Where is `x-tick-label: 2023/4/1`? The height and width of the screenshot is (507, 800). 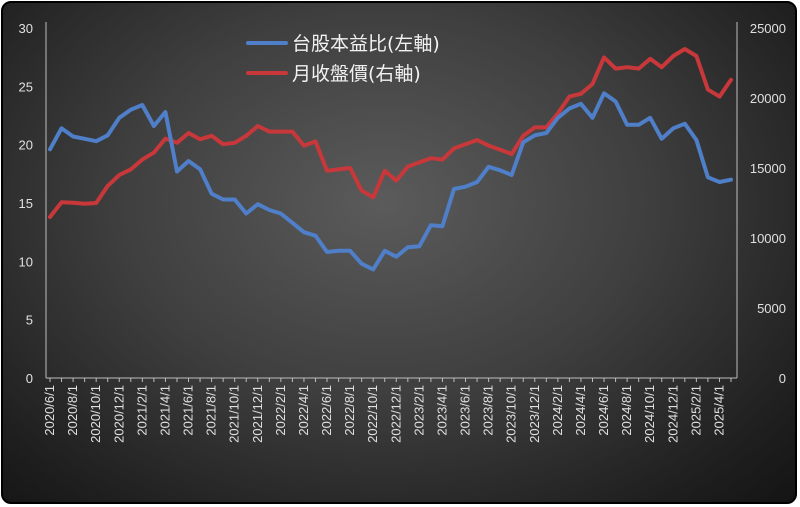 x-tick-label: 2023/4/1 is located at coordinates (441, 410).